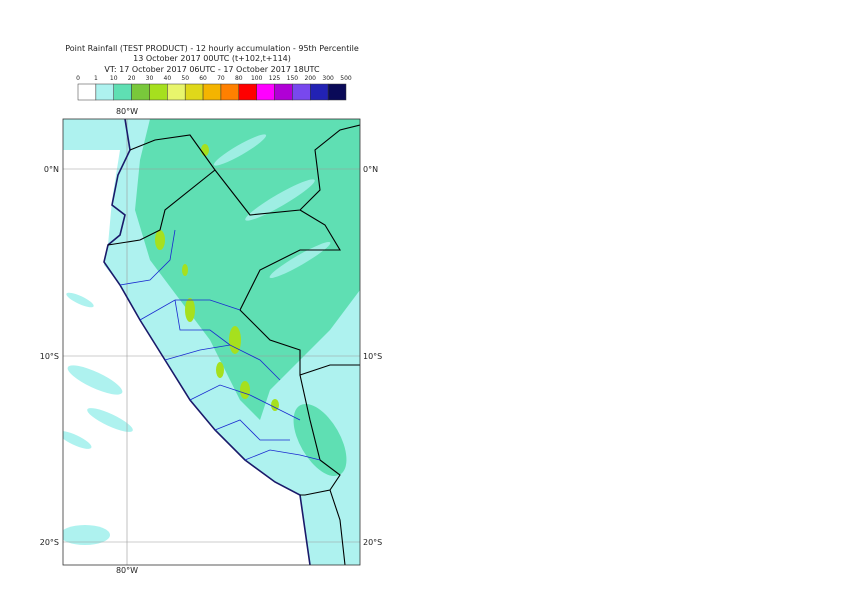 This screenshot has width=842, height=600. What do you see at coordinates (212, 58) in the screenshot?
I see `subtitle: 13 October 2017 00UTC (t+102,t+114)` at bounding box center [212, 58].